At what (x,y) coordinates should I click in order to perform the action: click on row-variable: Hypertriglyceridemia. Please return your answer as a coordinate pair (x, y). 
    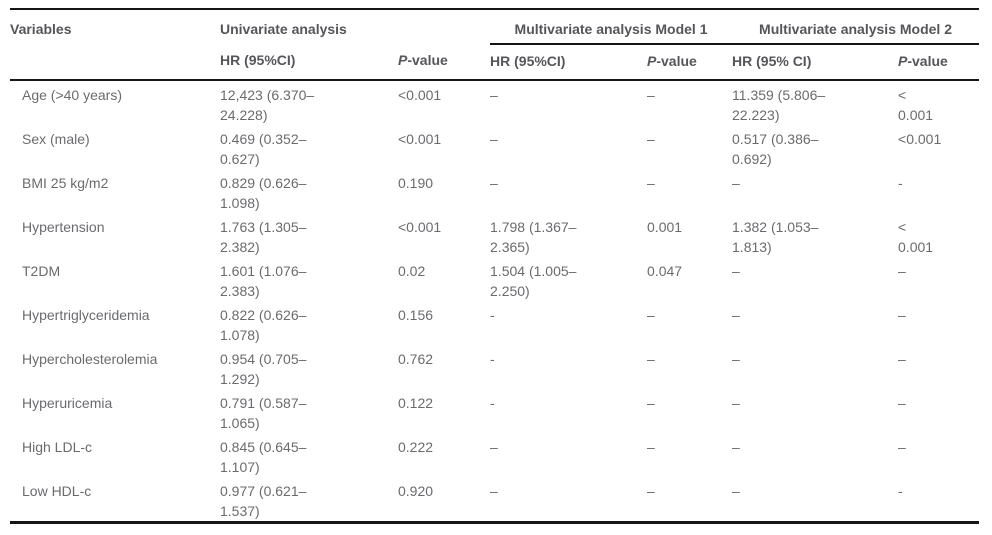
    Looking at the image, I should click on (86, 315).